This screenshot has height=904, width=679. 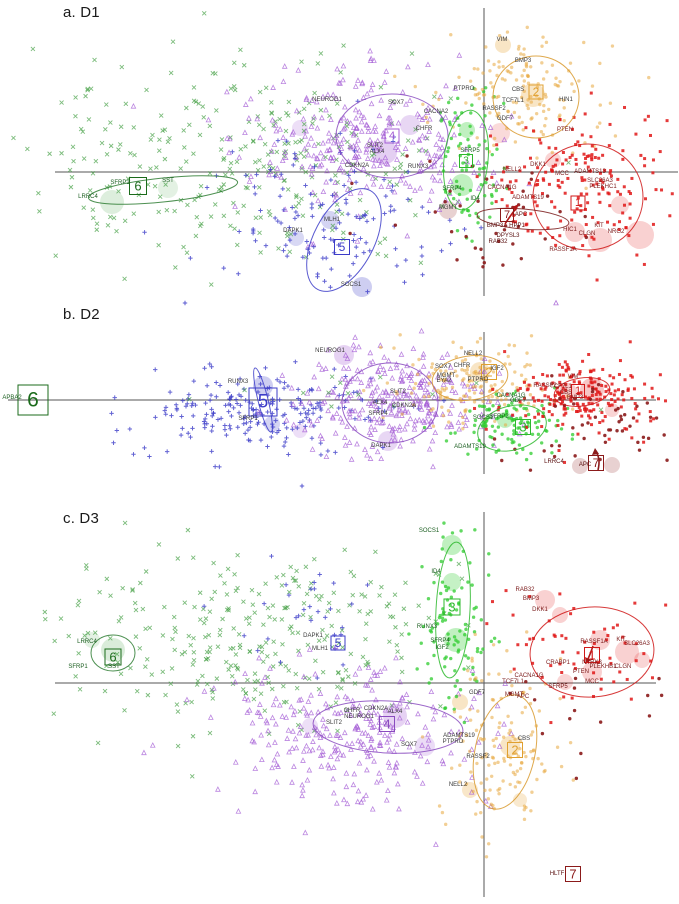 What do you see at coordinates (507, 215) in the screenshot?
I see `cluster-box-7: 7` at bounding box center [507, 215].